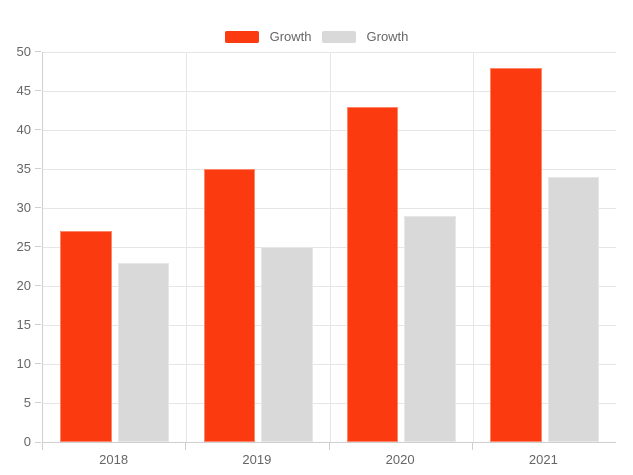 Image resolution: width=633 pixels, height=475 pixels. What do you see at coordinates (268, 36) in the screenshot?
I see `legend-item-growth-red: Growth` at bounding box center [268, 36].